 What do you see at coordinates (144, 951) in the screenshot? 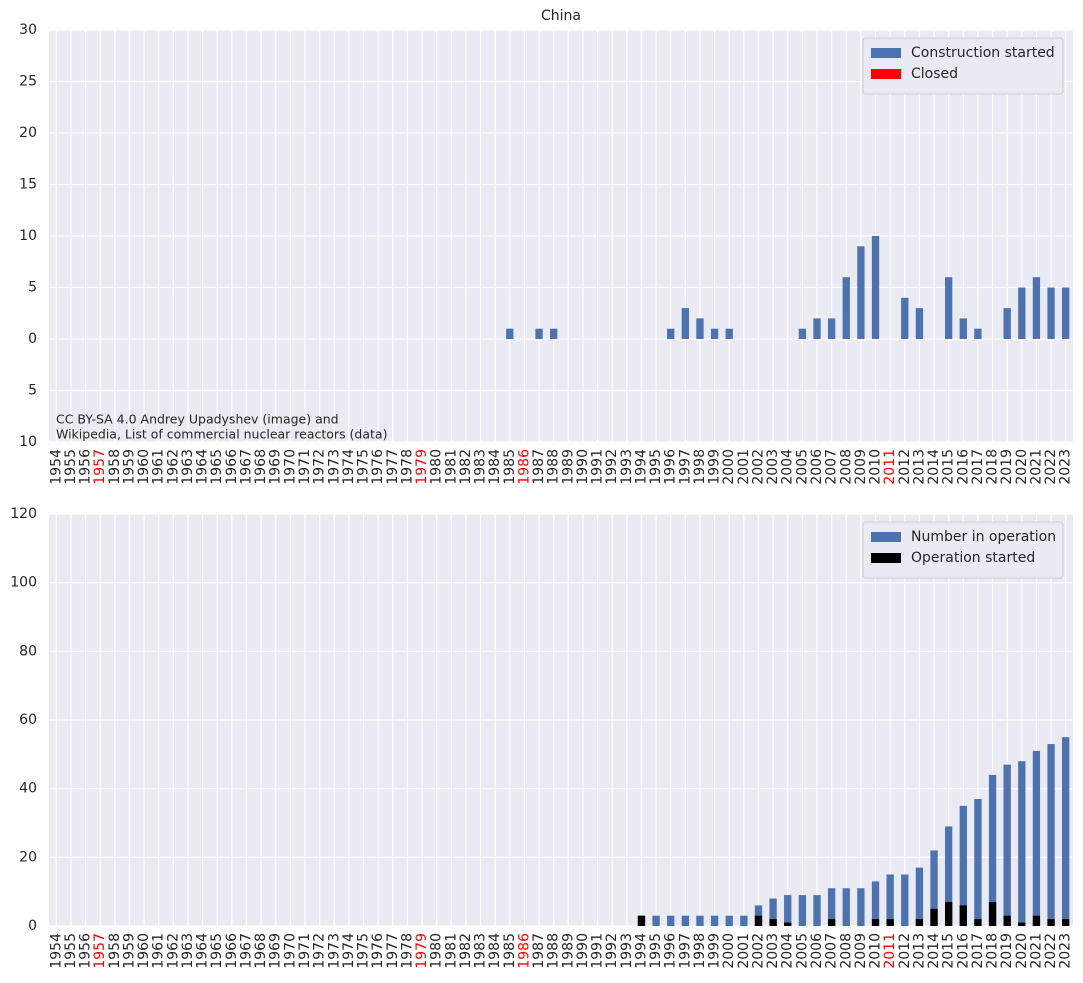
I see `x-tick-label: 1960` at bounding box center [144, 951].